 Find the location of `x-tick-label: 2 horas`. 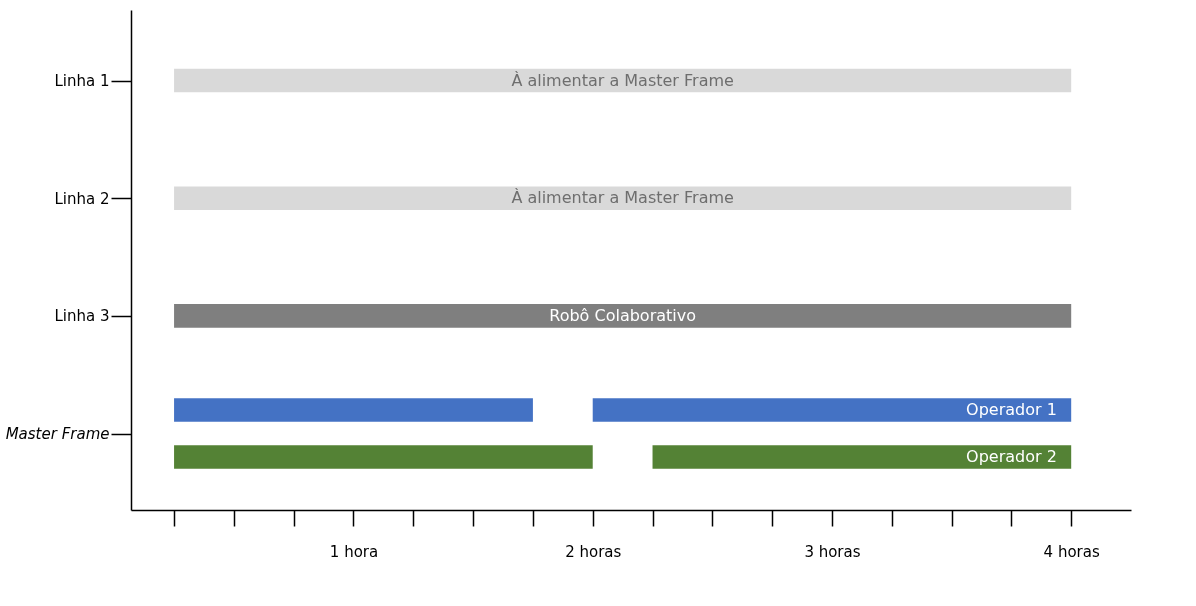

x-tick-label: 2 horas is located at coordinates (593, 551).